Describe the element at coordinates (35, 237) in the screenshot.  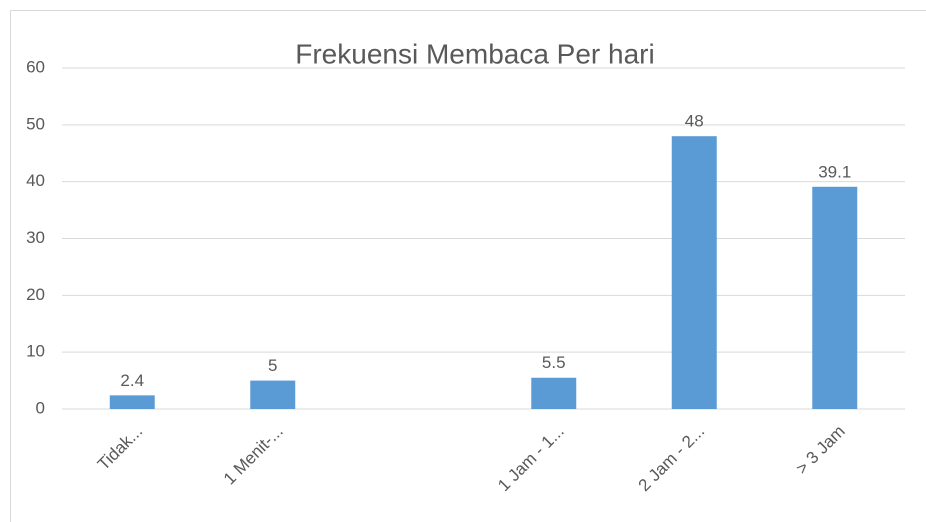
I see `y-tick-label: 30` at that location.